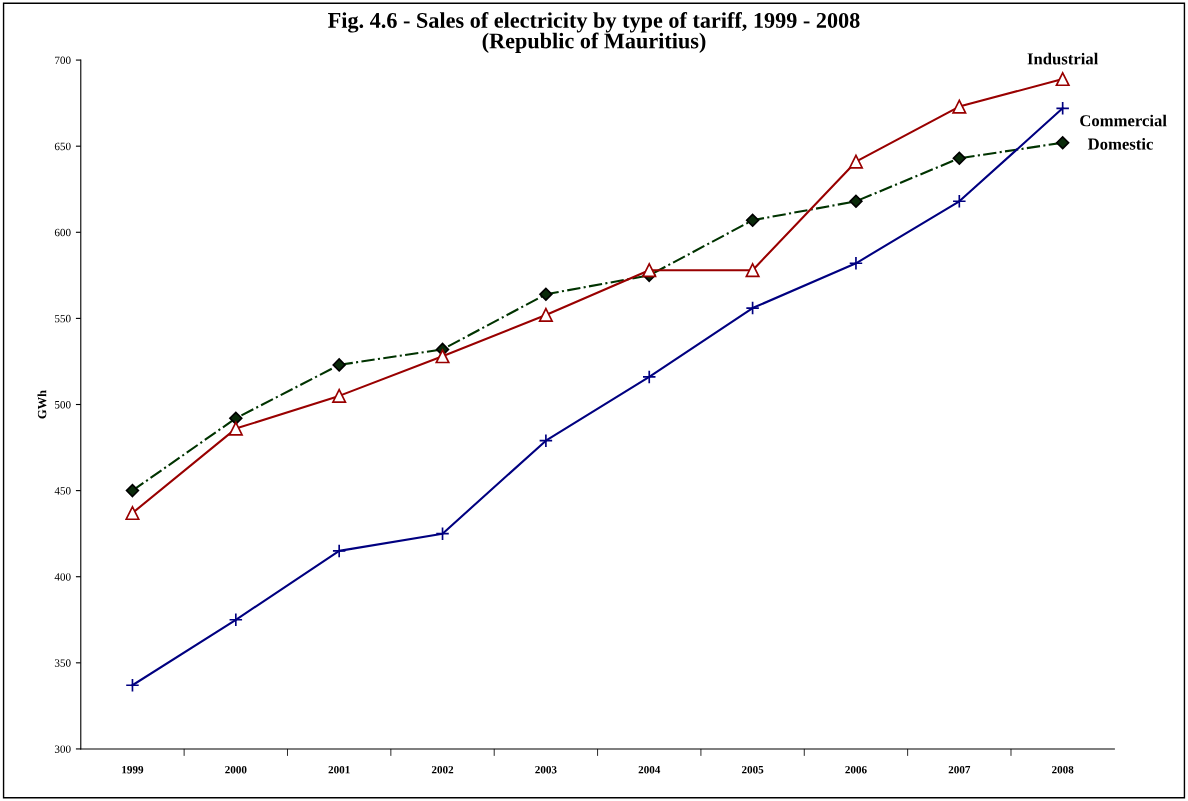  Describe the element at coordinates (63, 60) in the screenshot. I see `y-tick-label: 700` at that location.